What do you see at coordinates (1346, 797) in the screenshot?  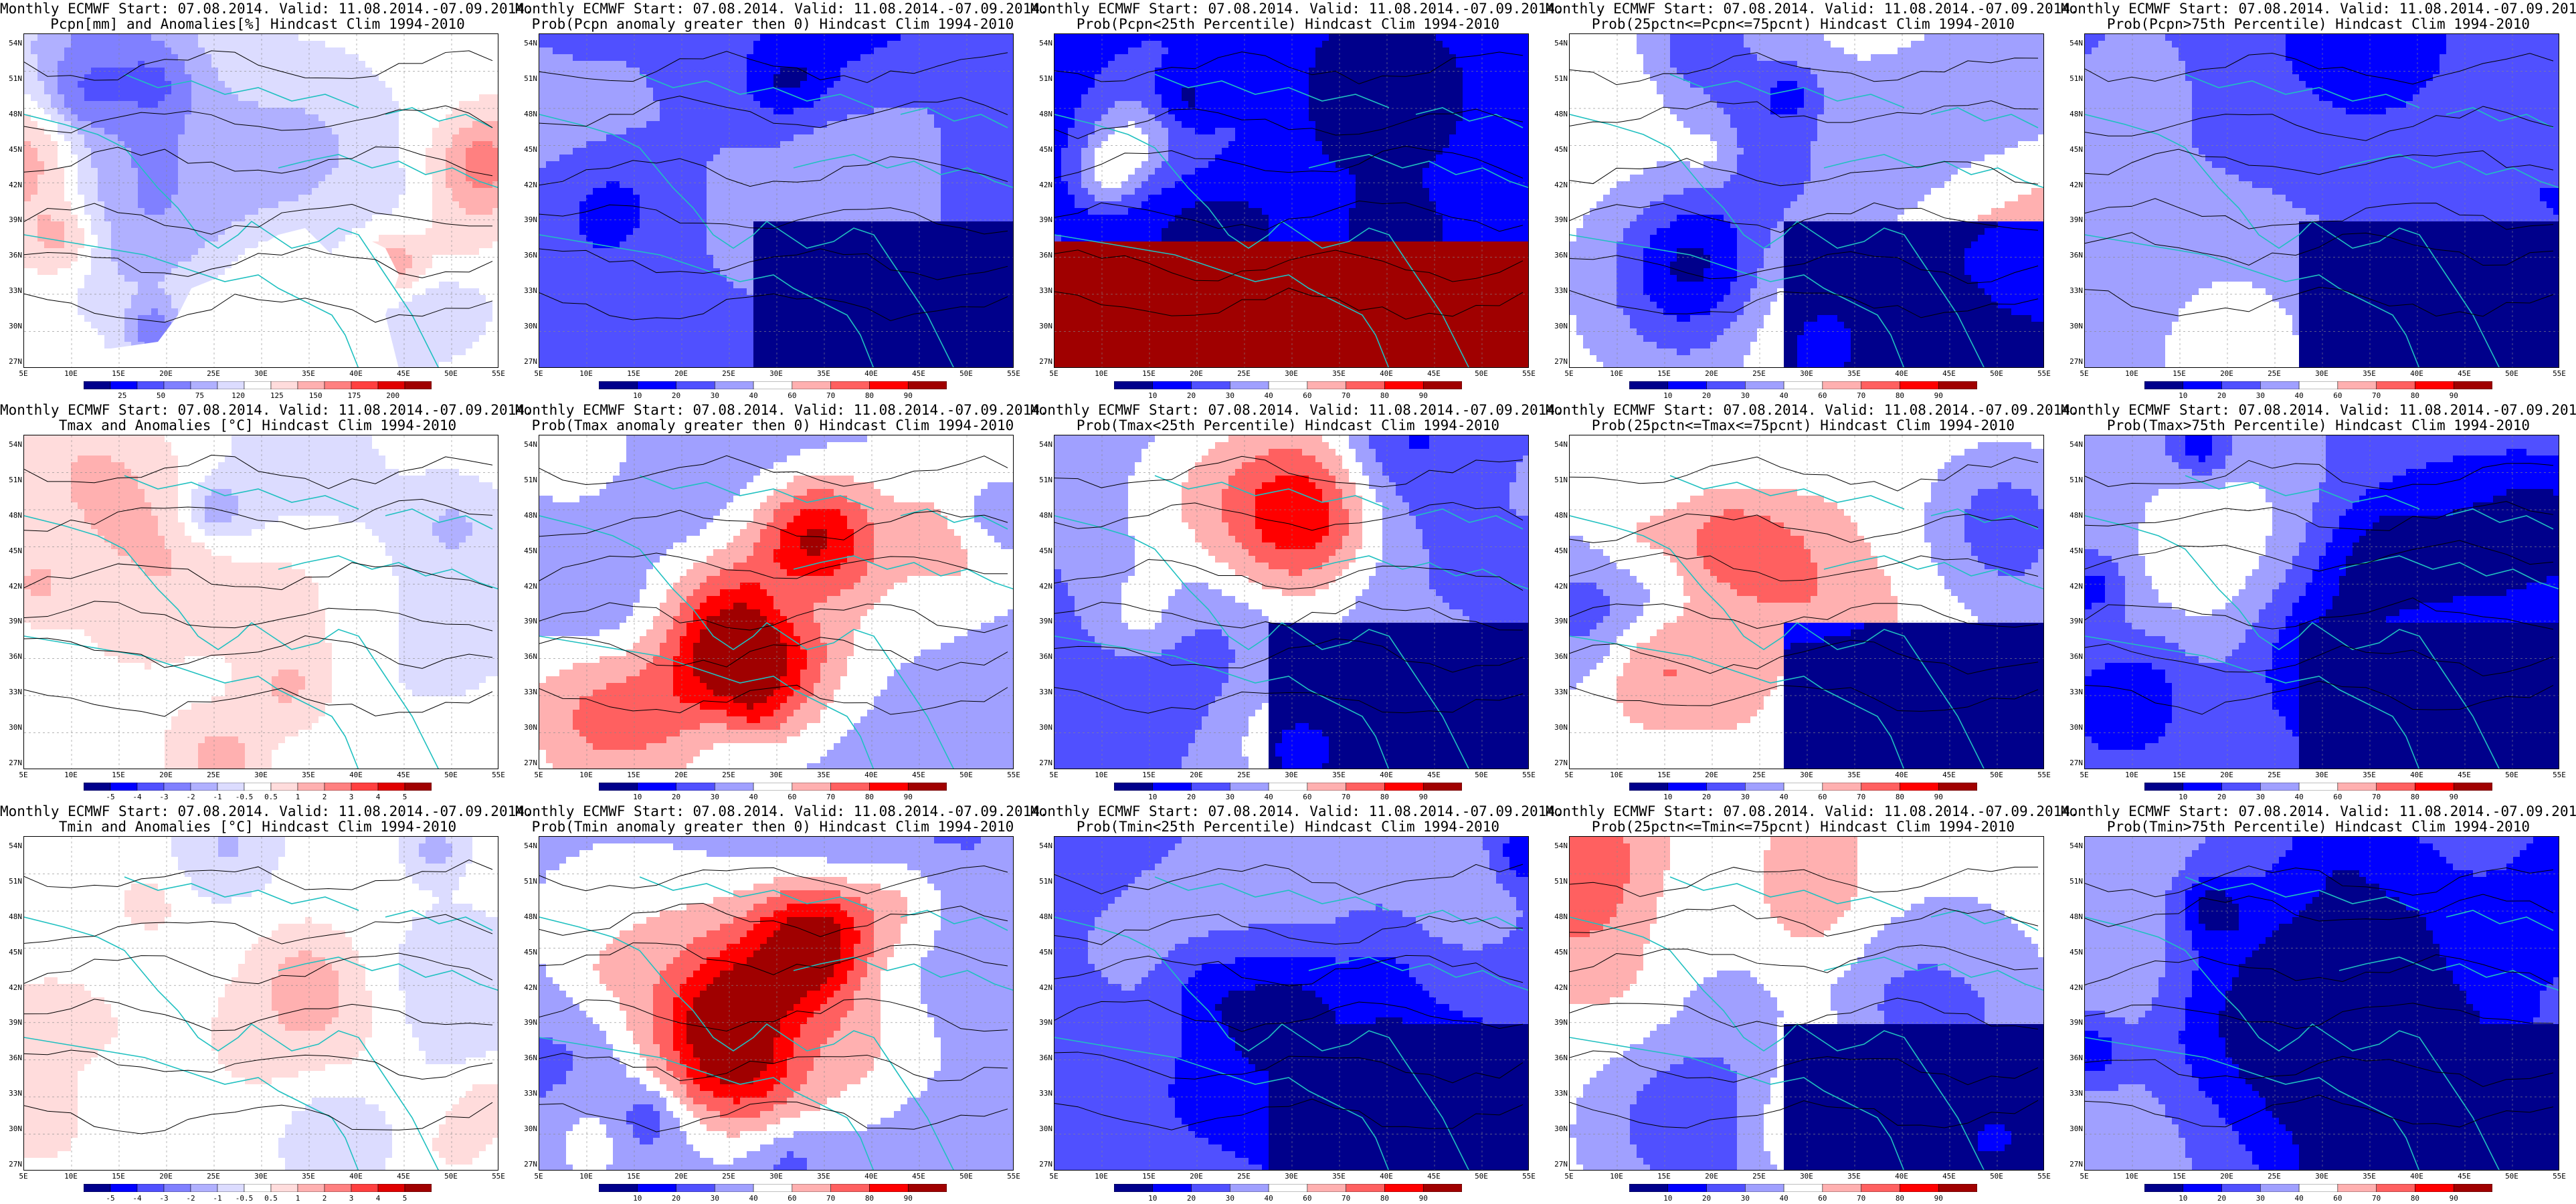 I see `colorbar-tick-label: 70` at bounding box center [1346, 797].